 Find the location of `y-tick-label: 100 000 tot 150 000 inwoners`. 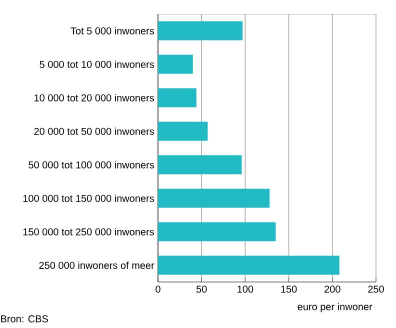

y-tick-label: 100 000 tot 150 000 inwoners is located at coordinates (88, 198).